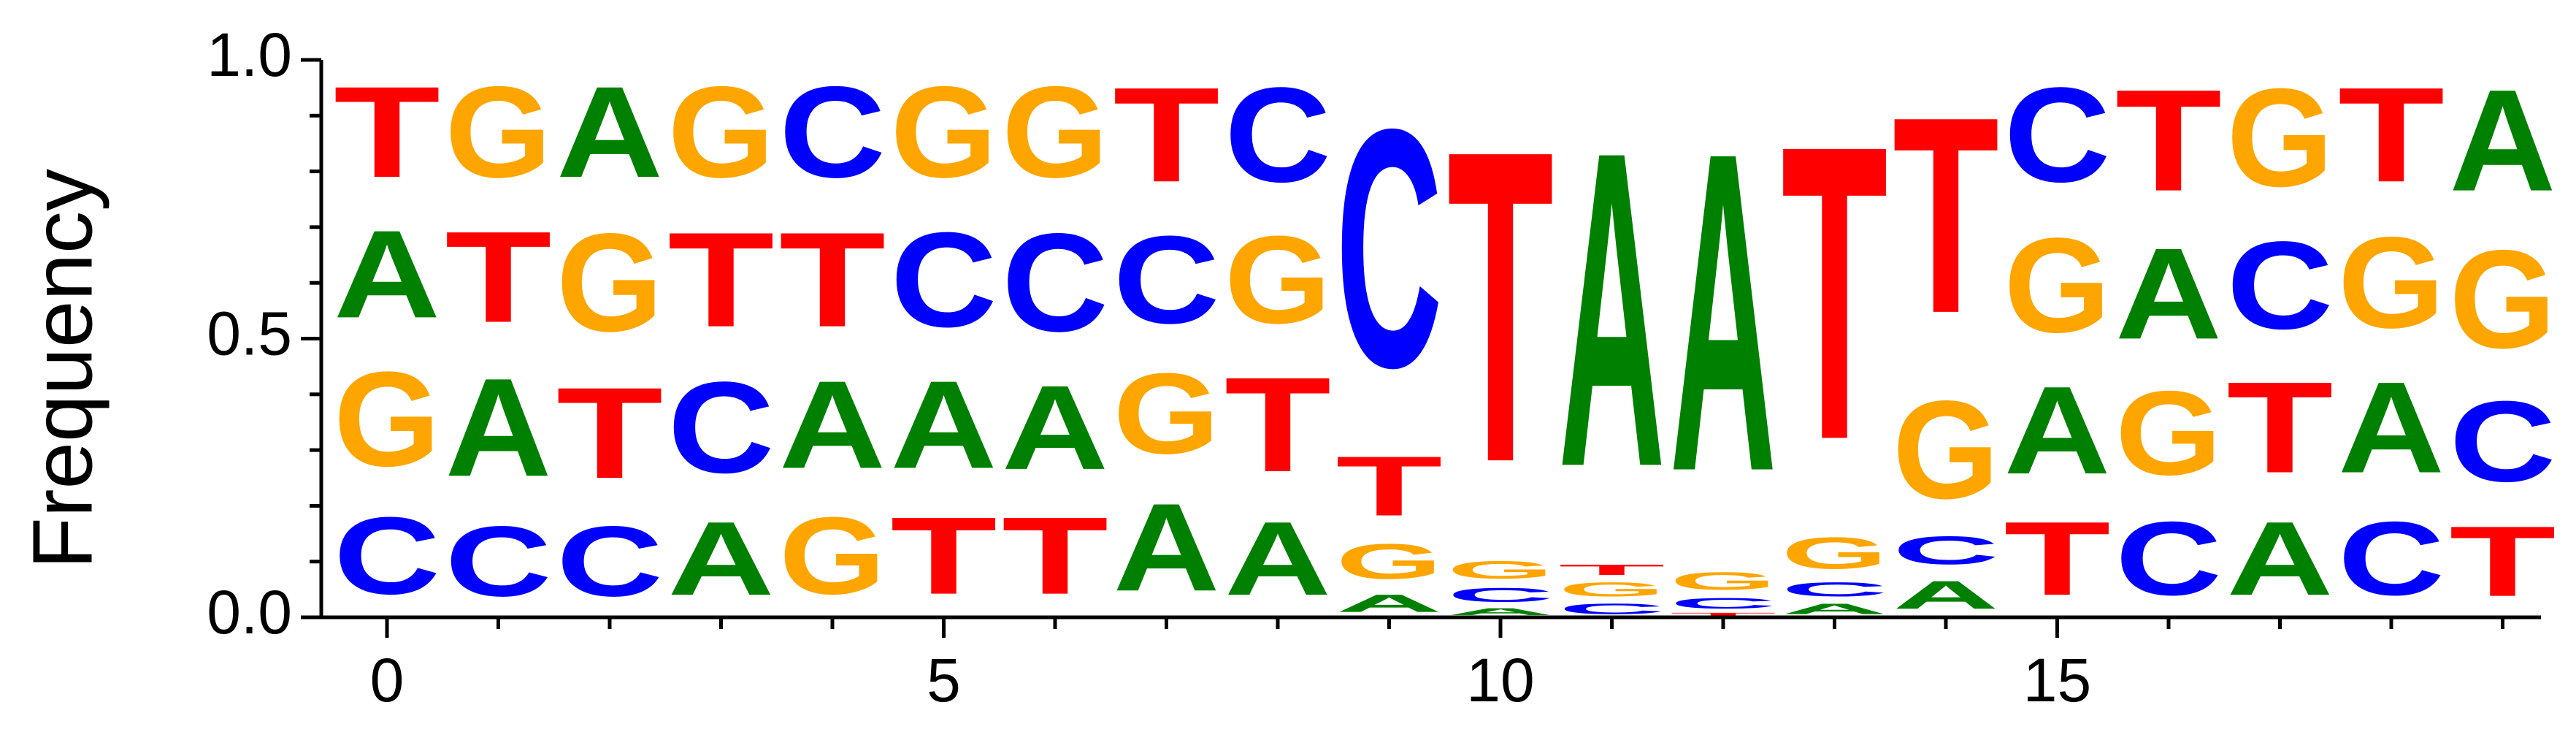 The width and height of the screenshot is (2576, 751). I want to click on y-tick-label: 1.0, so click(249, 54).